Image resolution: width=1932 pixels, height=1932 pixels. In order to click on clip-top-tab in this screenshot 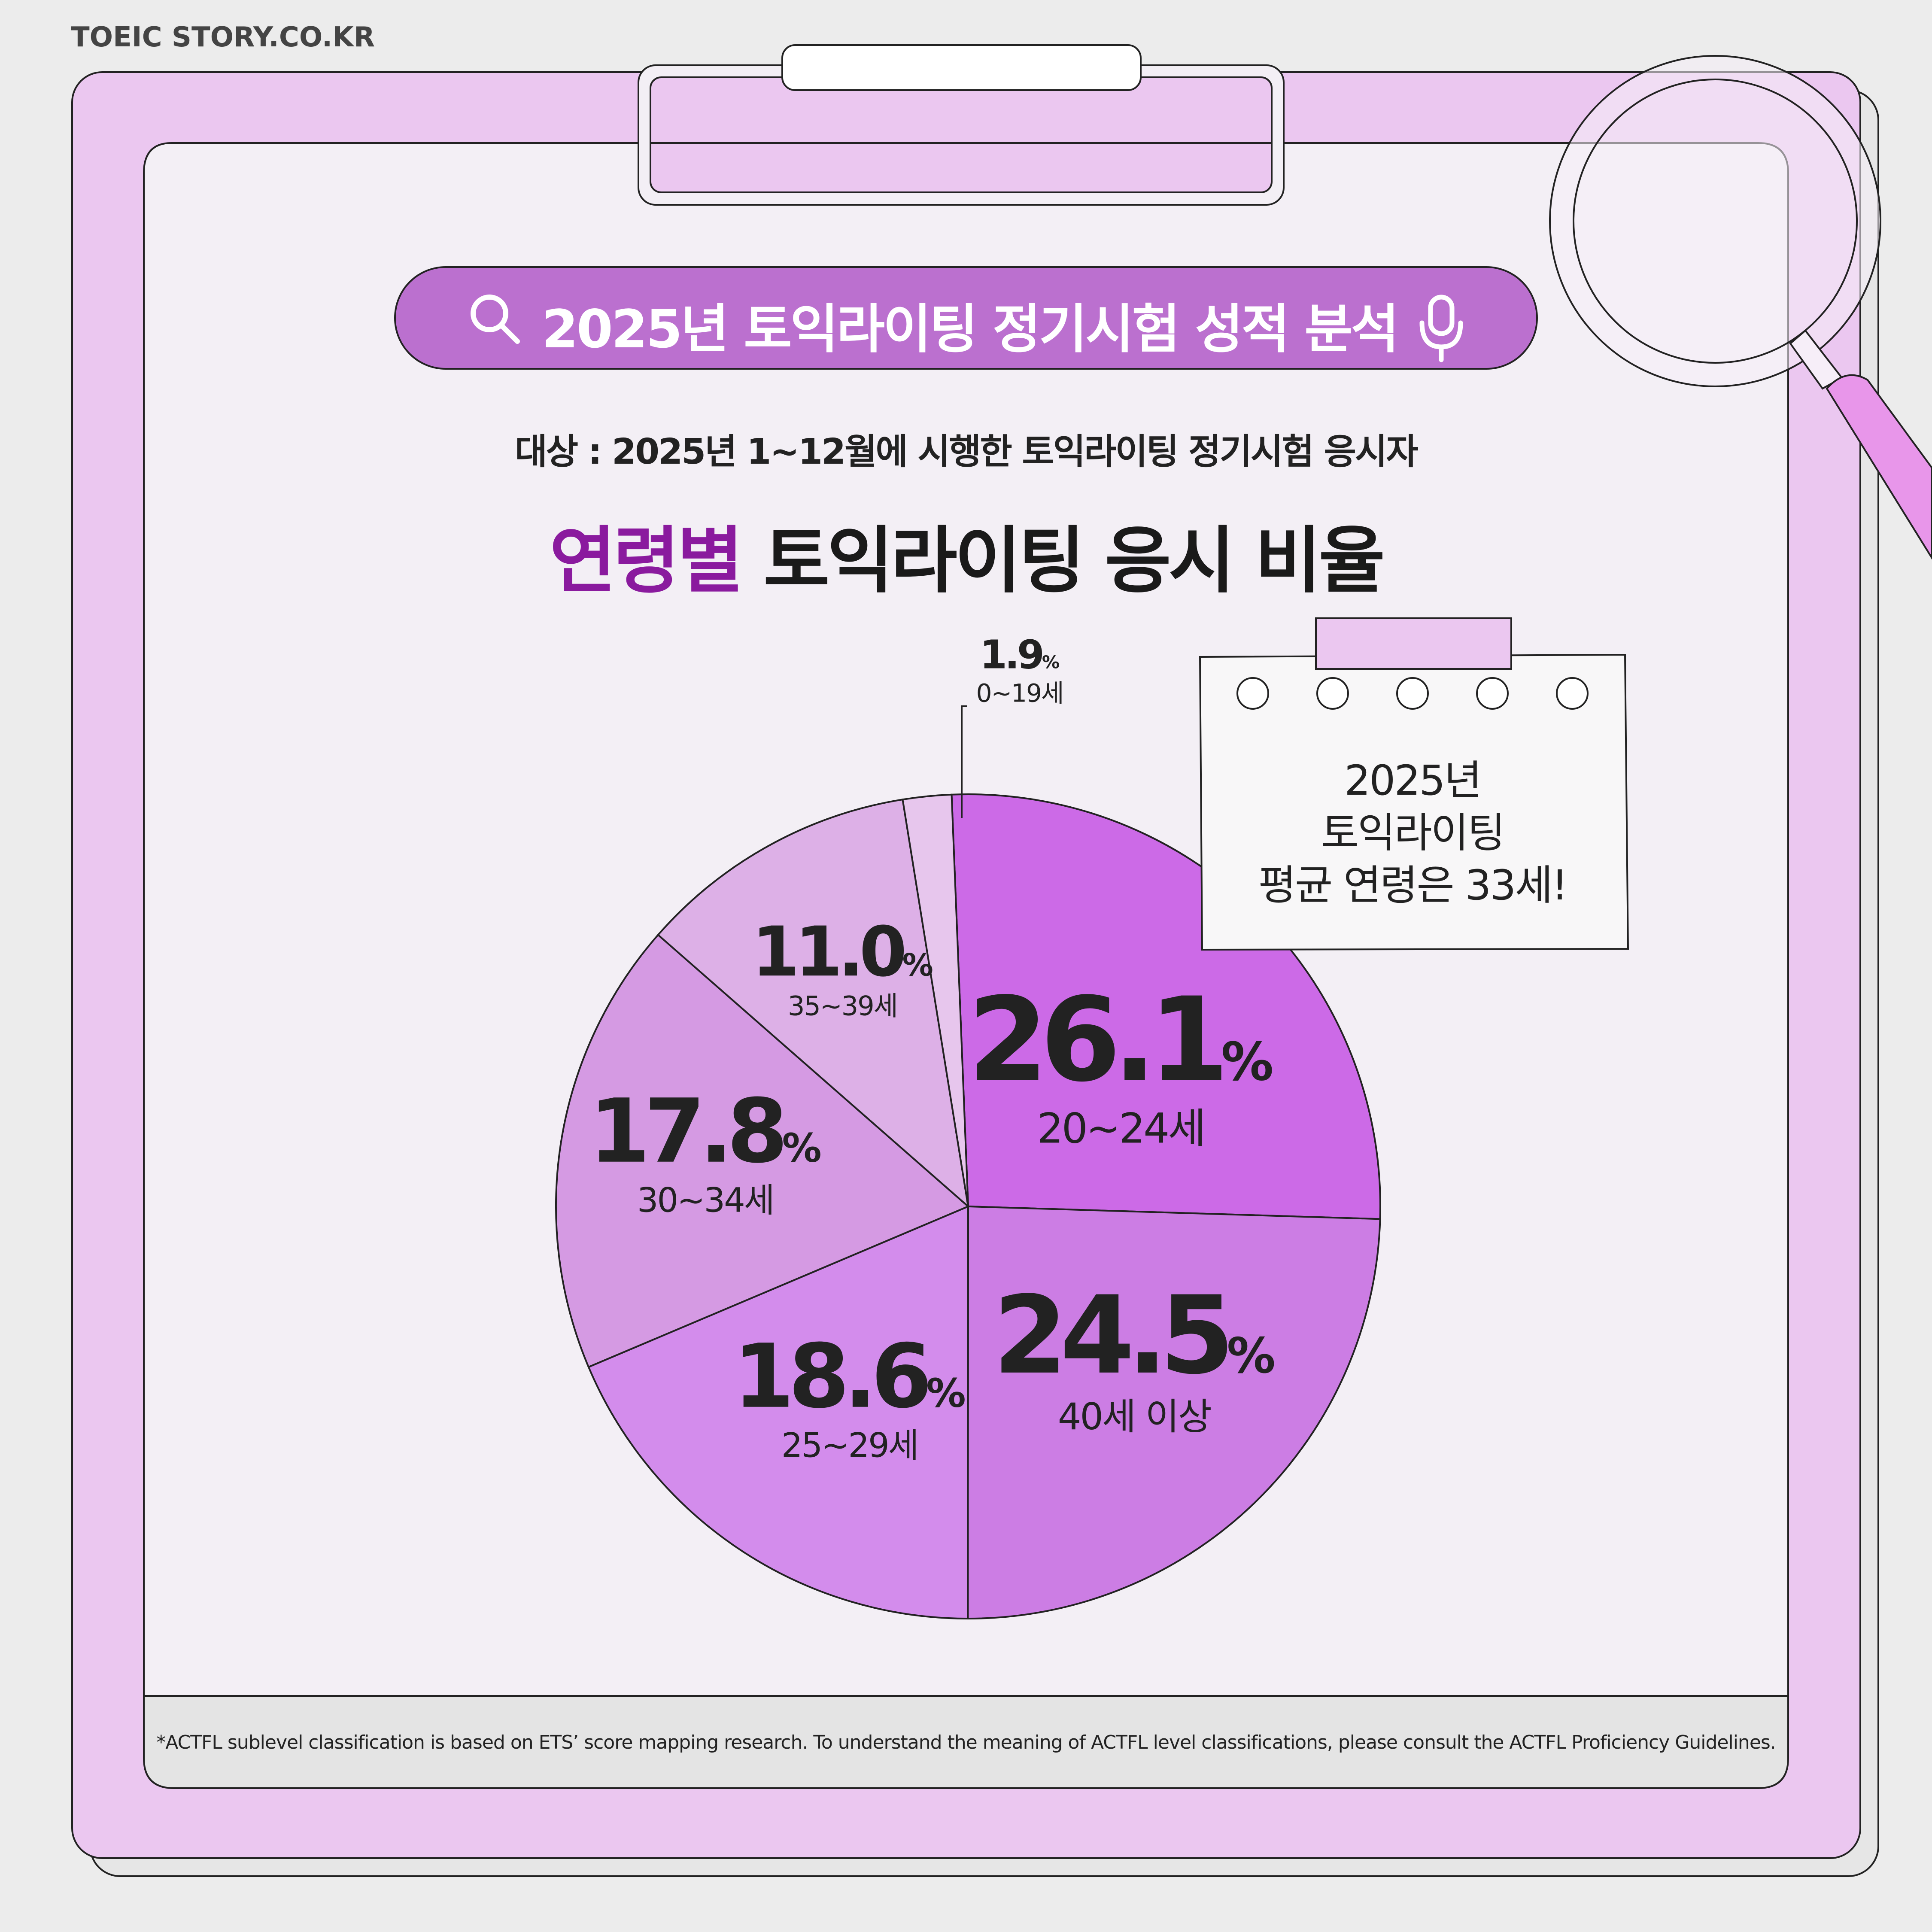, I will do `click(962, 67)`.